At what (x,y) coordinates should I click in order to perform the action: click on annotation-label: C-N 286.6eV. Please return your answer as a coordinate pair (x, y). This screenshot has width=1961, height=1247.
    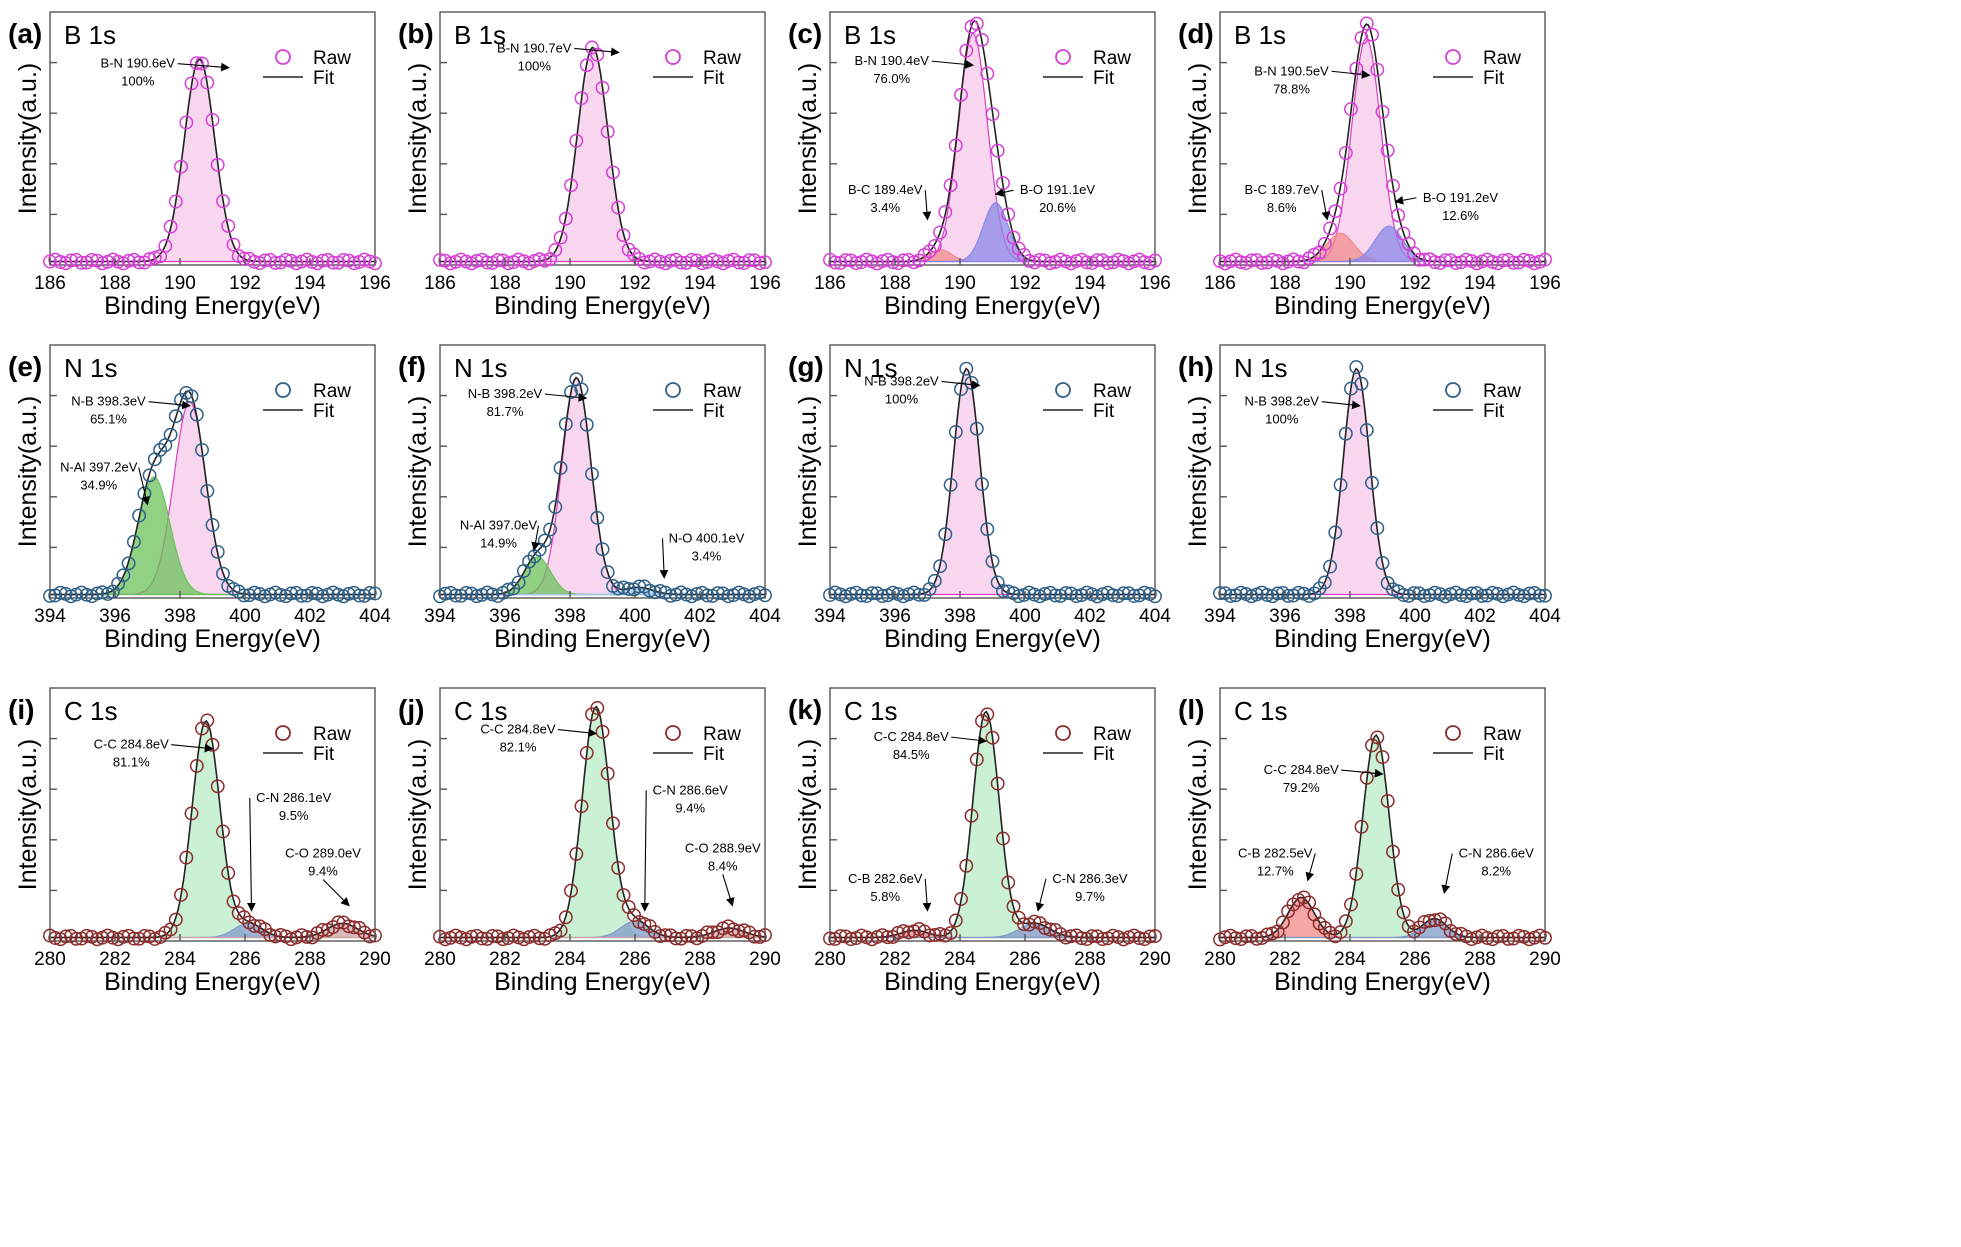
    Looking at the image, I should click on (1496, 853).